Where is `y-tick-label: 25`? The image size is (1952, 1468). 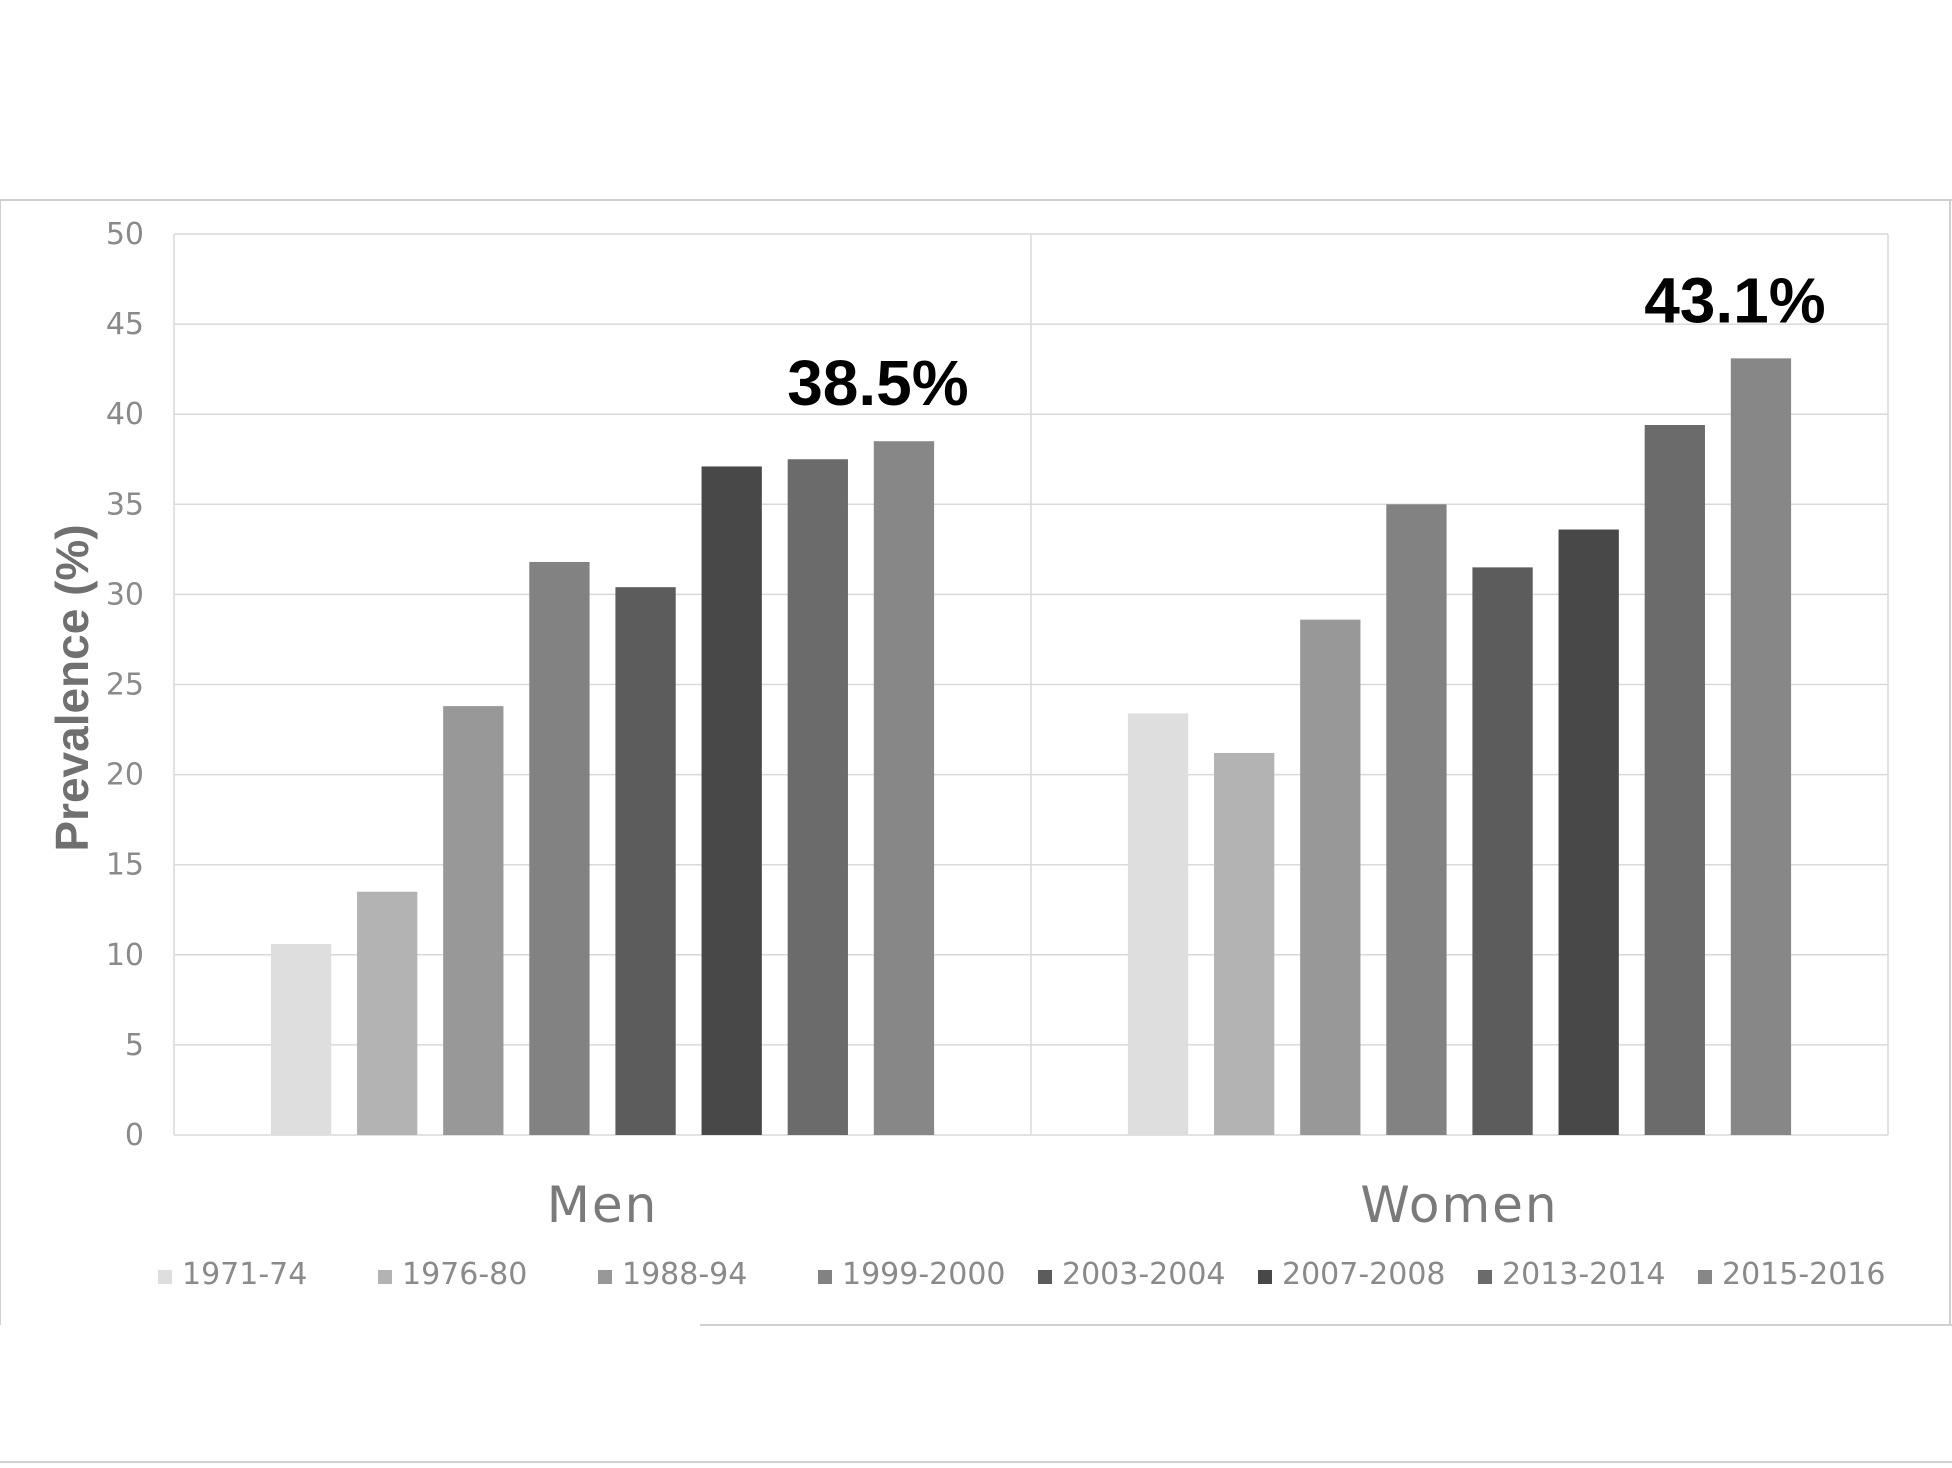 y-tick-label: 25 is located at coordinates (125, 685).